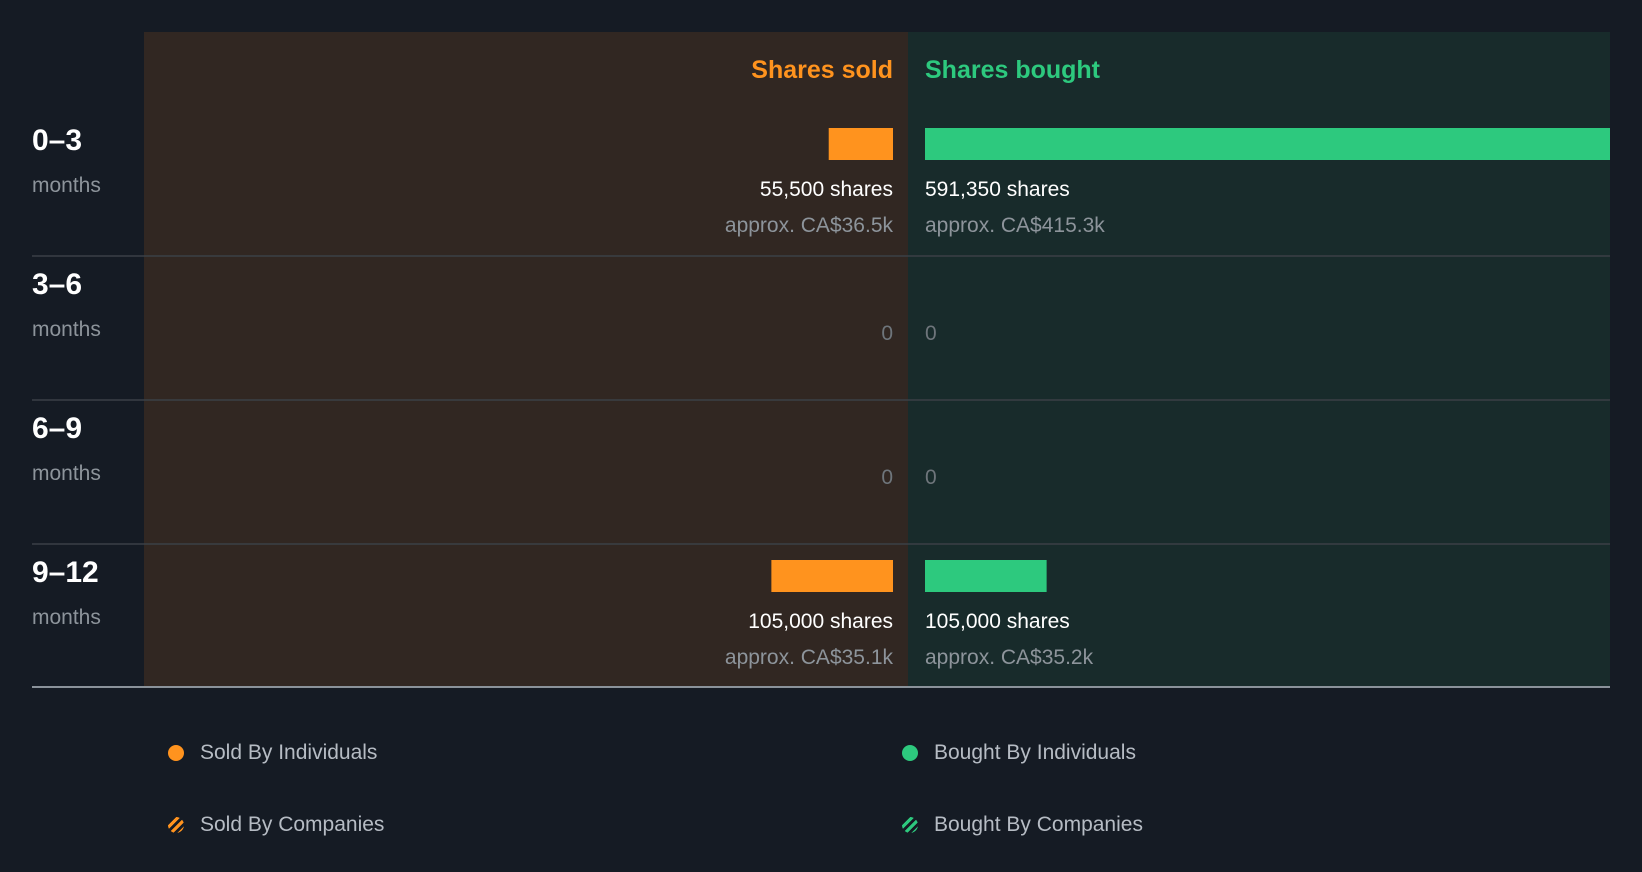  Describe the element at coordinates (910, 753) in the screenshot. I see `bought-individuals-dot-icon` at that location.